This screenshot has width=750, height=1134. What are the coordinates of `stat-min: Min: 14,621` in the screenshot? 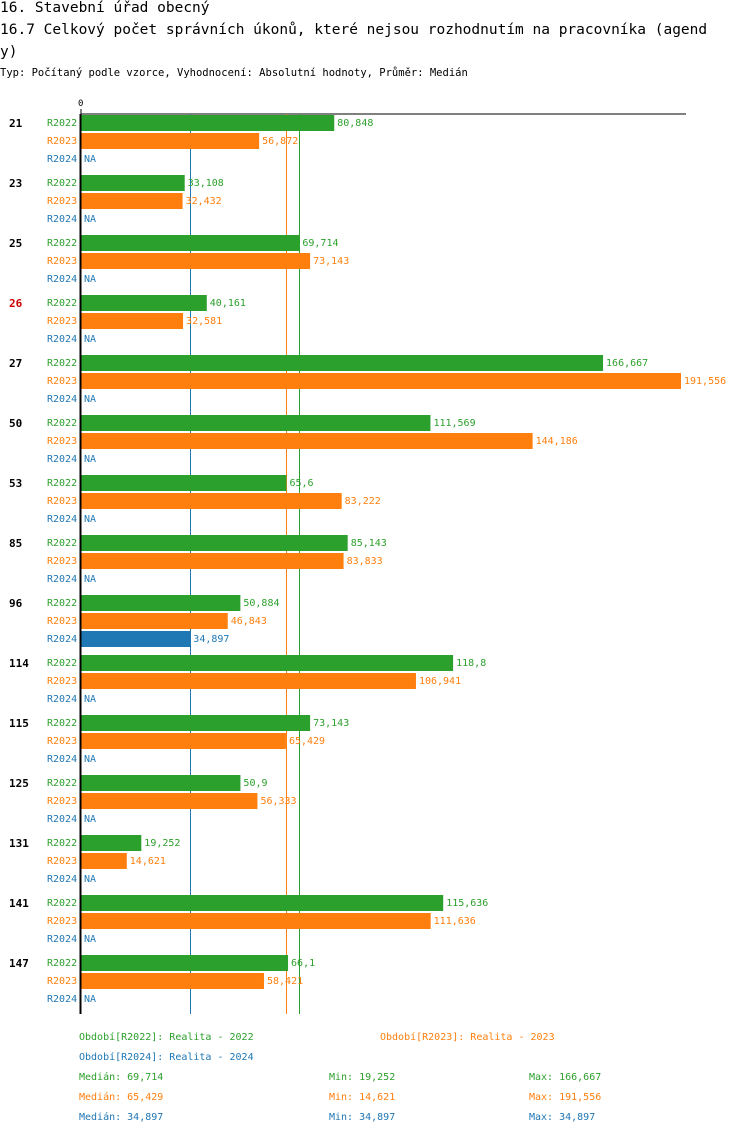 It's located at (362, 1097).